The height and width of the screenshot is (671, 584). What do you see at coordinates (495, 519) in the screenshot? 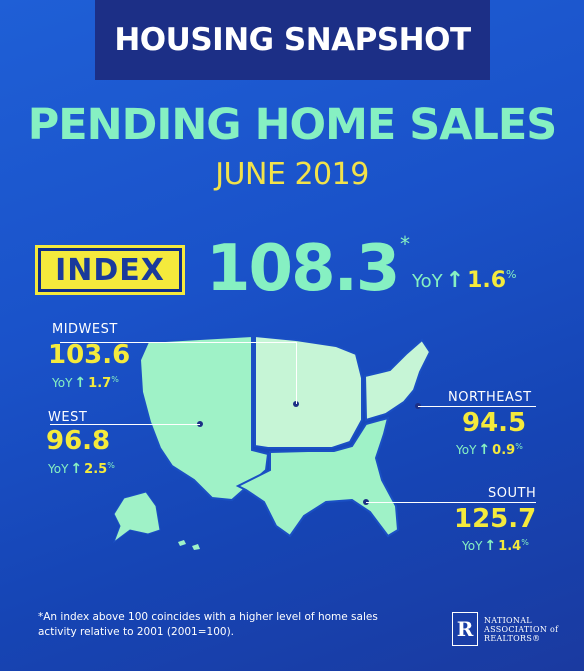
I see `region-value-south: 125.7` at bounding box center [495, 519].